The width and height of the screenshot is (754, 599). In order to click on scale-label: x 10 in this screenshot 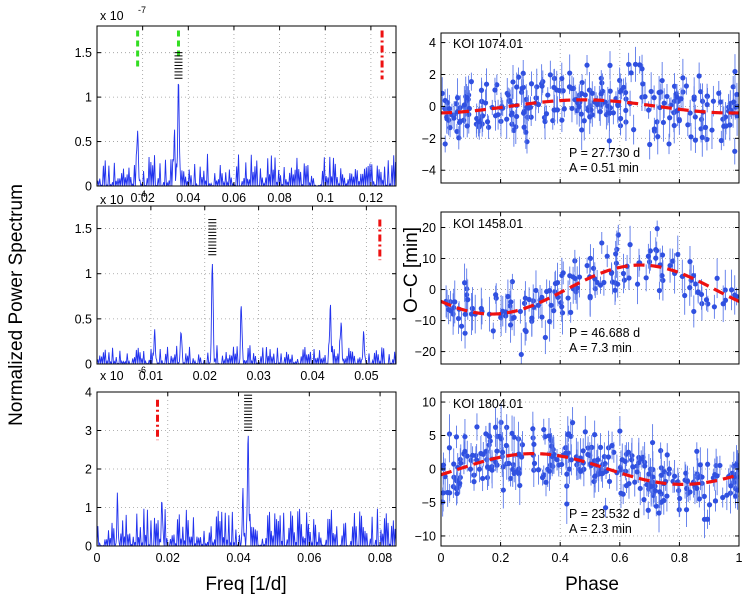, I will do `click(112, 376)`.